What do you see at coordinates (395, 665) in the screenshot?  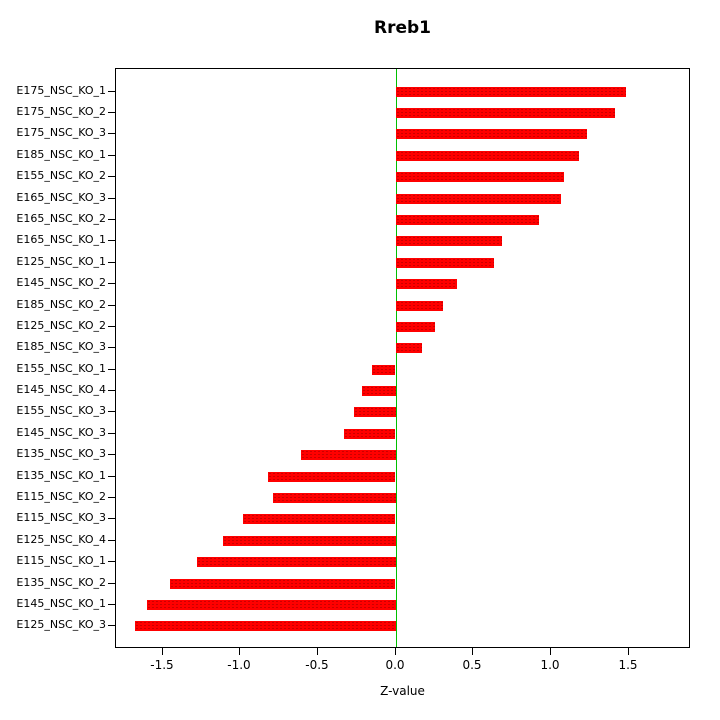 I see `x-axis-tick-label: 0.0` at bounding box center [395, 665].